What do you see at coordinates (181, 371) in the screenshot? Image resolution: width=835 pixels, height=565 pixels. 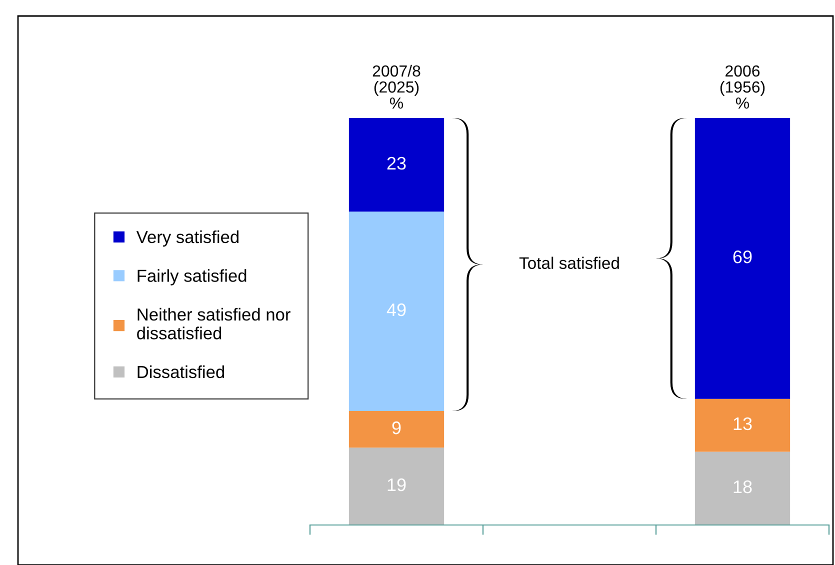 I see `legend-label: Dissatisfied` at bounding box center [181, 371].